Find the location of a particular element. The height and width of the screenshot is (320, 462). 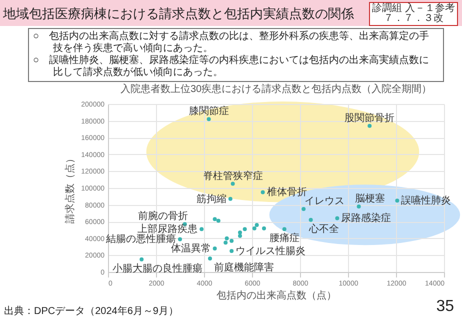

annotation: 尿路感染症 is located at coordinates (366, 218).